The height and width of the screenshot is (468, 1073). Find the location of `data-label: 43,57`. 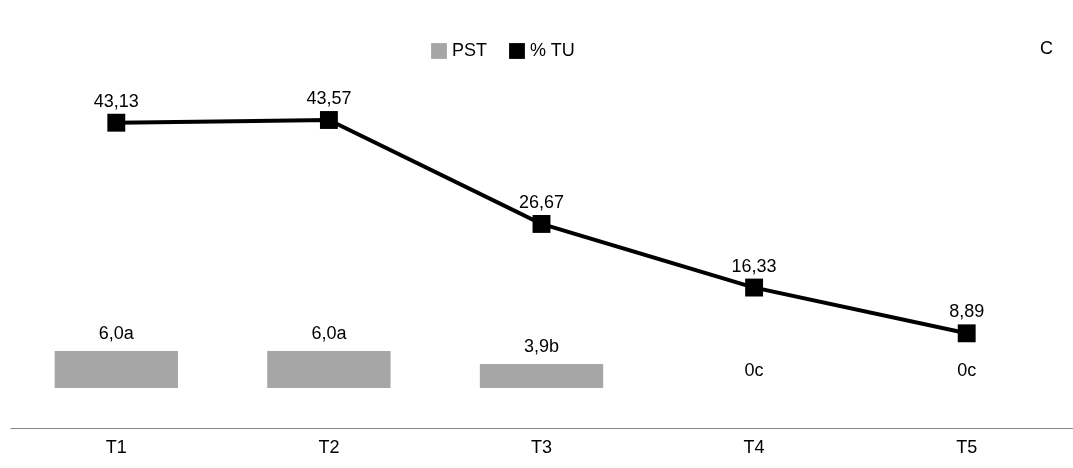

data-label: 43,57 is located at coordinates (329, 98).